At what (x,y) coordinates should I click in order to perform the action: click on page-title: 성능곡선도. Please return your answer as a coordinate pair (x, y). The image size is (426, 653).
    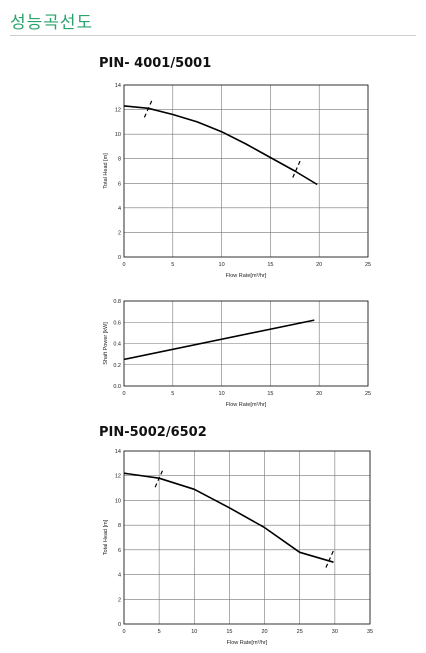
    Looking at the image, I should click on (52, 23).